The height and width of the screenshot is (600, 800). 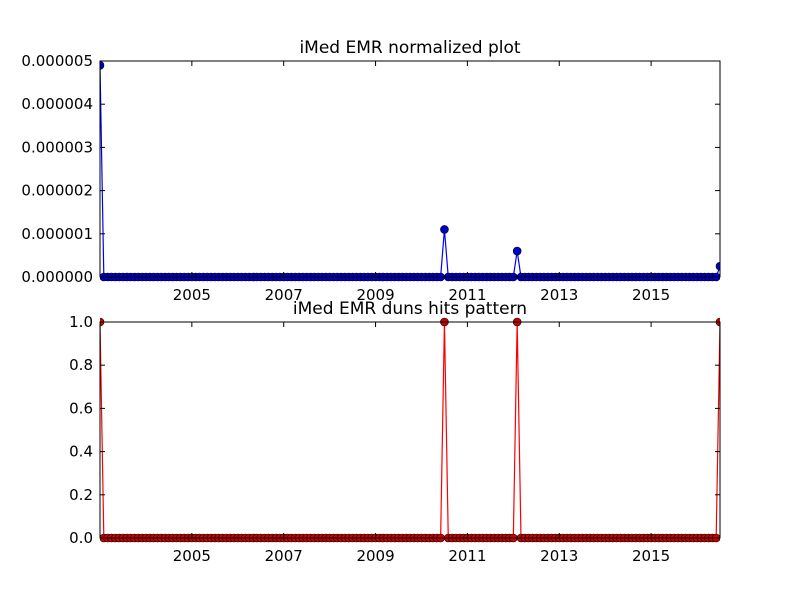 What do you see at coordinates (409, 48) in the screenshot?
I see `chart-title: iMed EMR normalized plot` at bounding box center [409, 48].